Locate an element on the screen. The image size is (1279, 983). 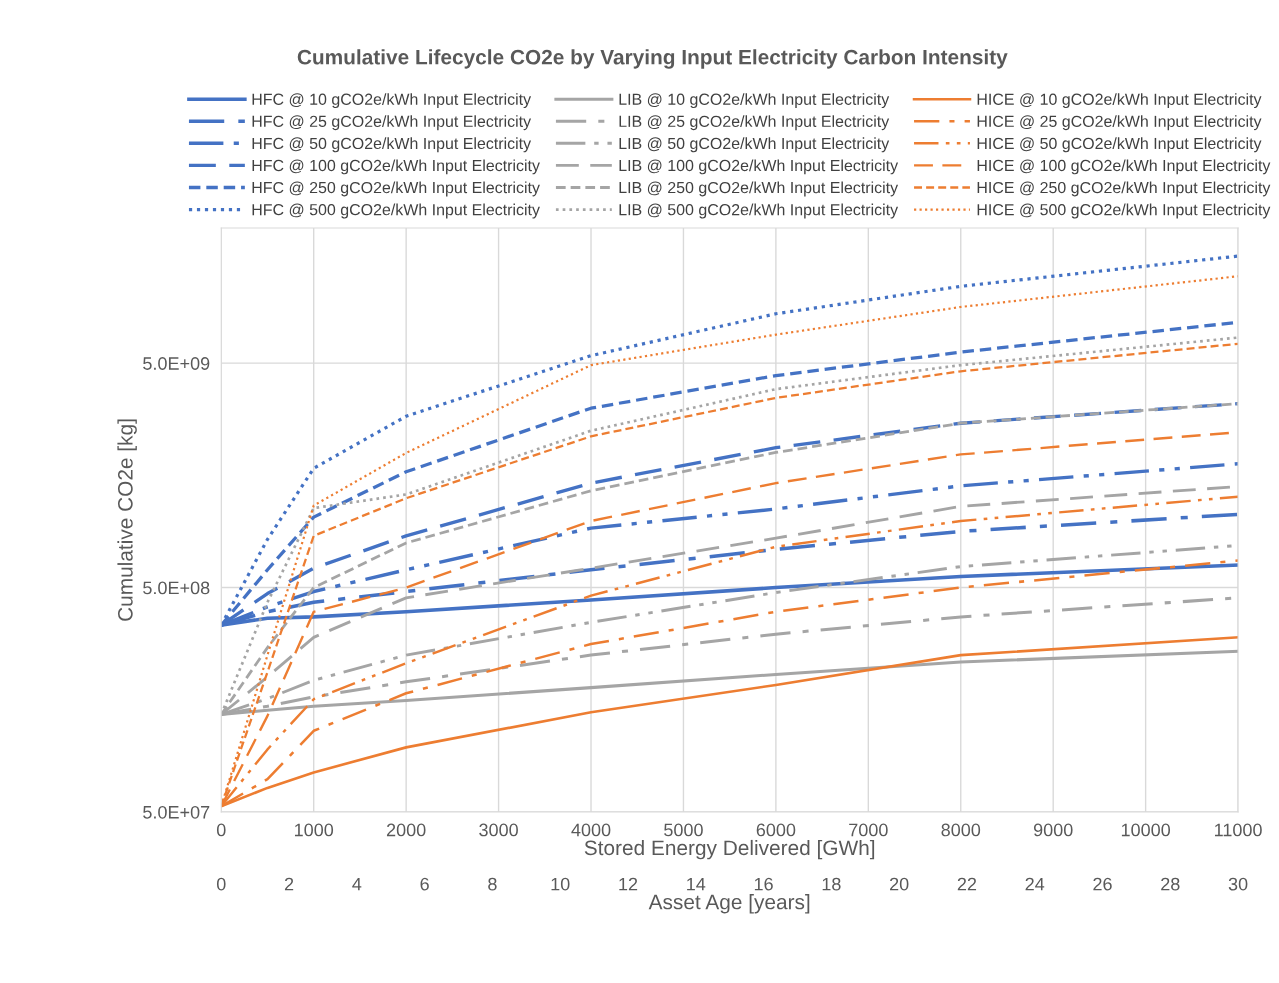
legend-label: HICE @ 10 gCO2e/kWh Input Electricity is located at coordinates (1119, 101).